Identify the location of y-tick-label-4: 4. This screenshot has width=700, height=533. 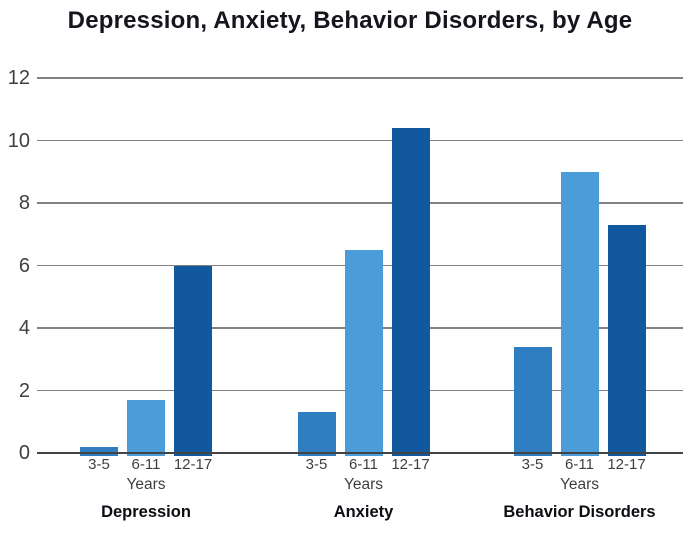
(24, 328).